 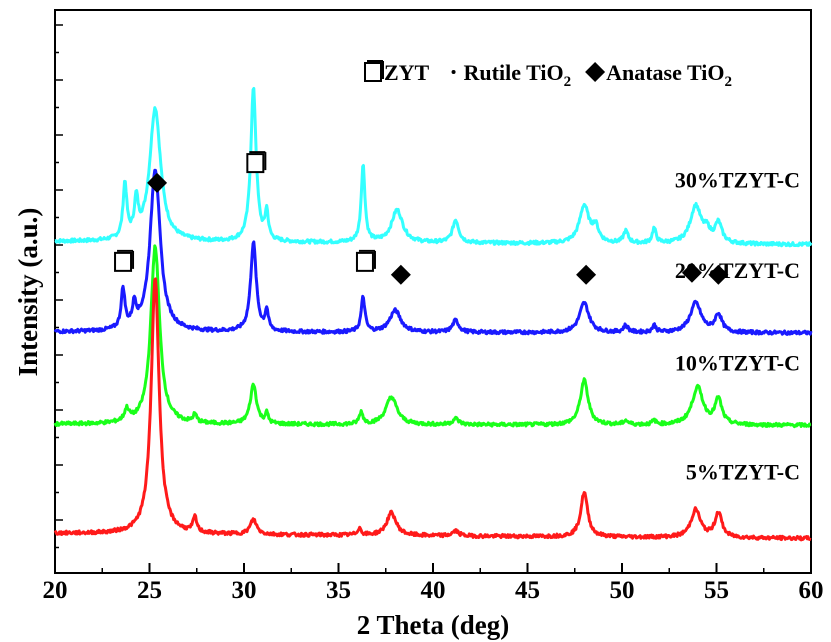 I want to click on x-tick-label: 45, so click(x=527, y=590).